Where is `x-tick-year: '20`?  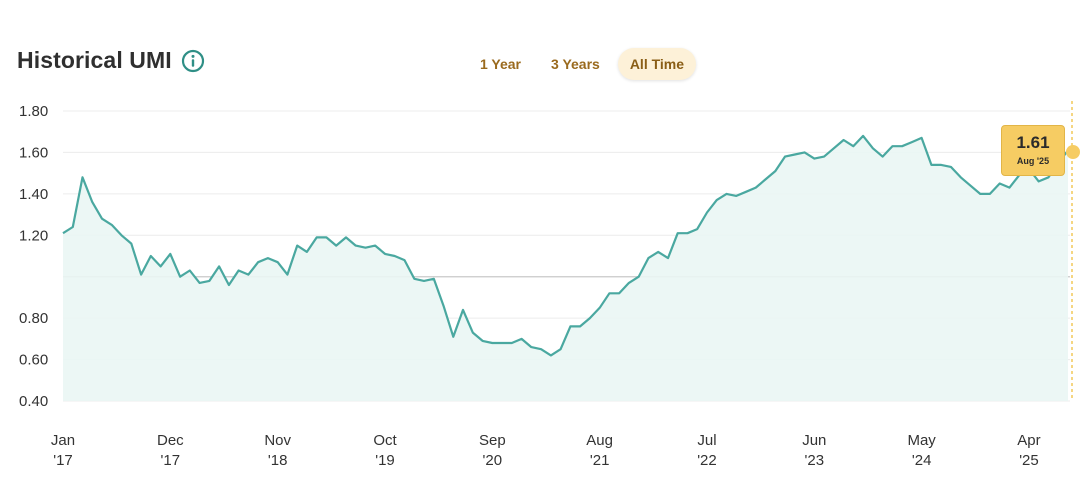 x-tick-year: '20 is located at coordinates (493, 460).